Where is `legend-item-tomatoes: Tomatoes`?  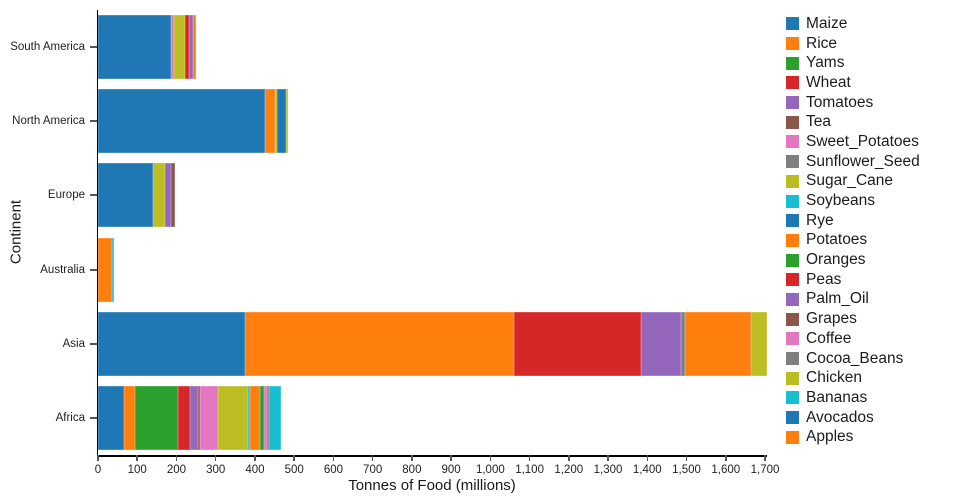 legend-item-tomatoes: Tomatoes is located at coordinates (853, 103).